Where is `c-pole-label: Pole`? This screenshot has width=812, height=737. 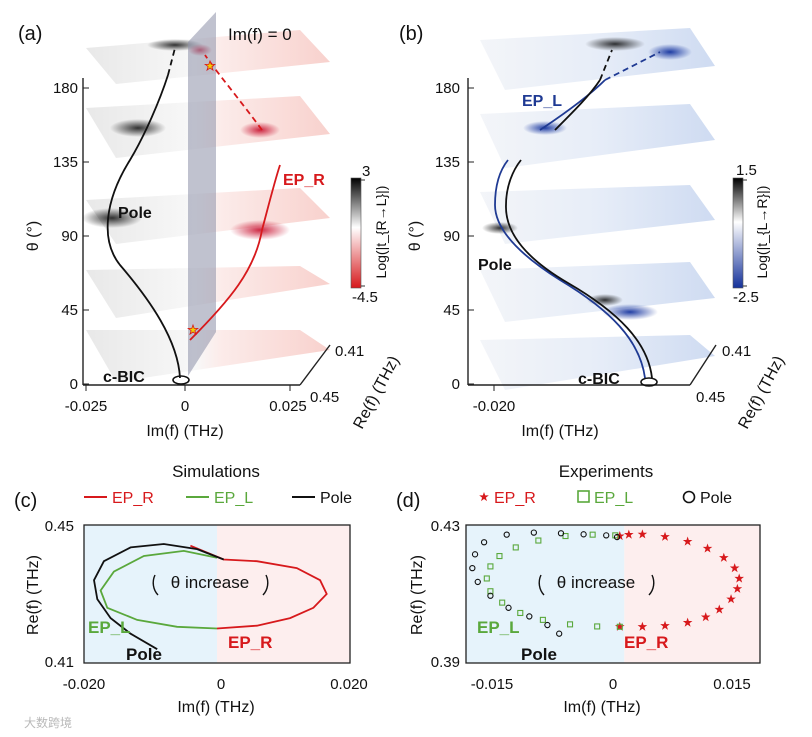
c-pole-label: Pole is located at coordinates (144, 654).